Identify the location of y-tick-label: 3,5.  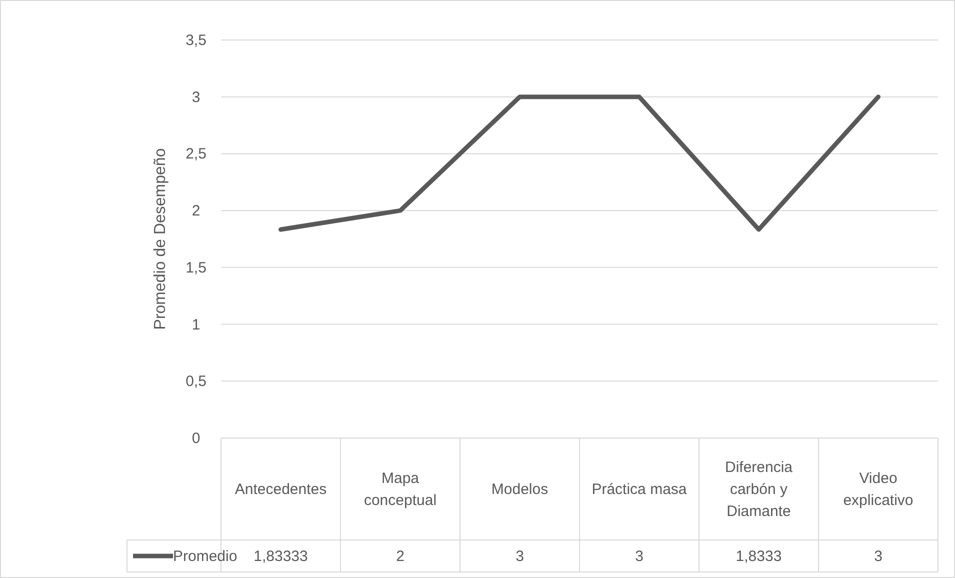
(196, 40).